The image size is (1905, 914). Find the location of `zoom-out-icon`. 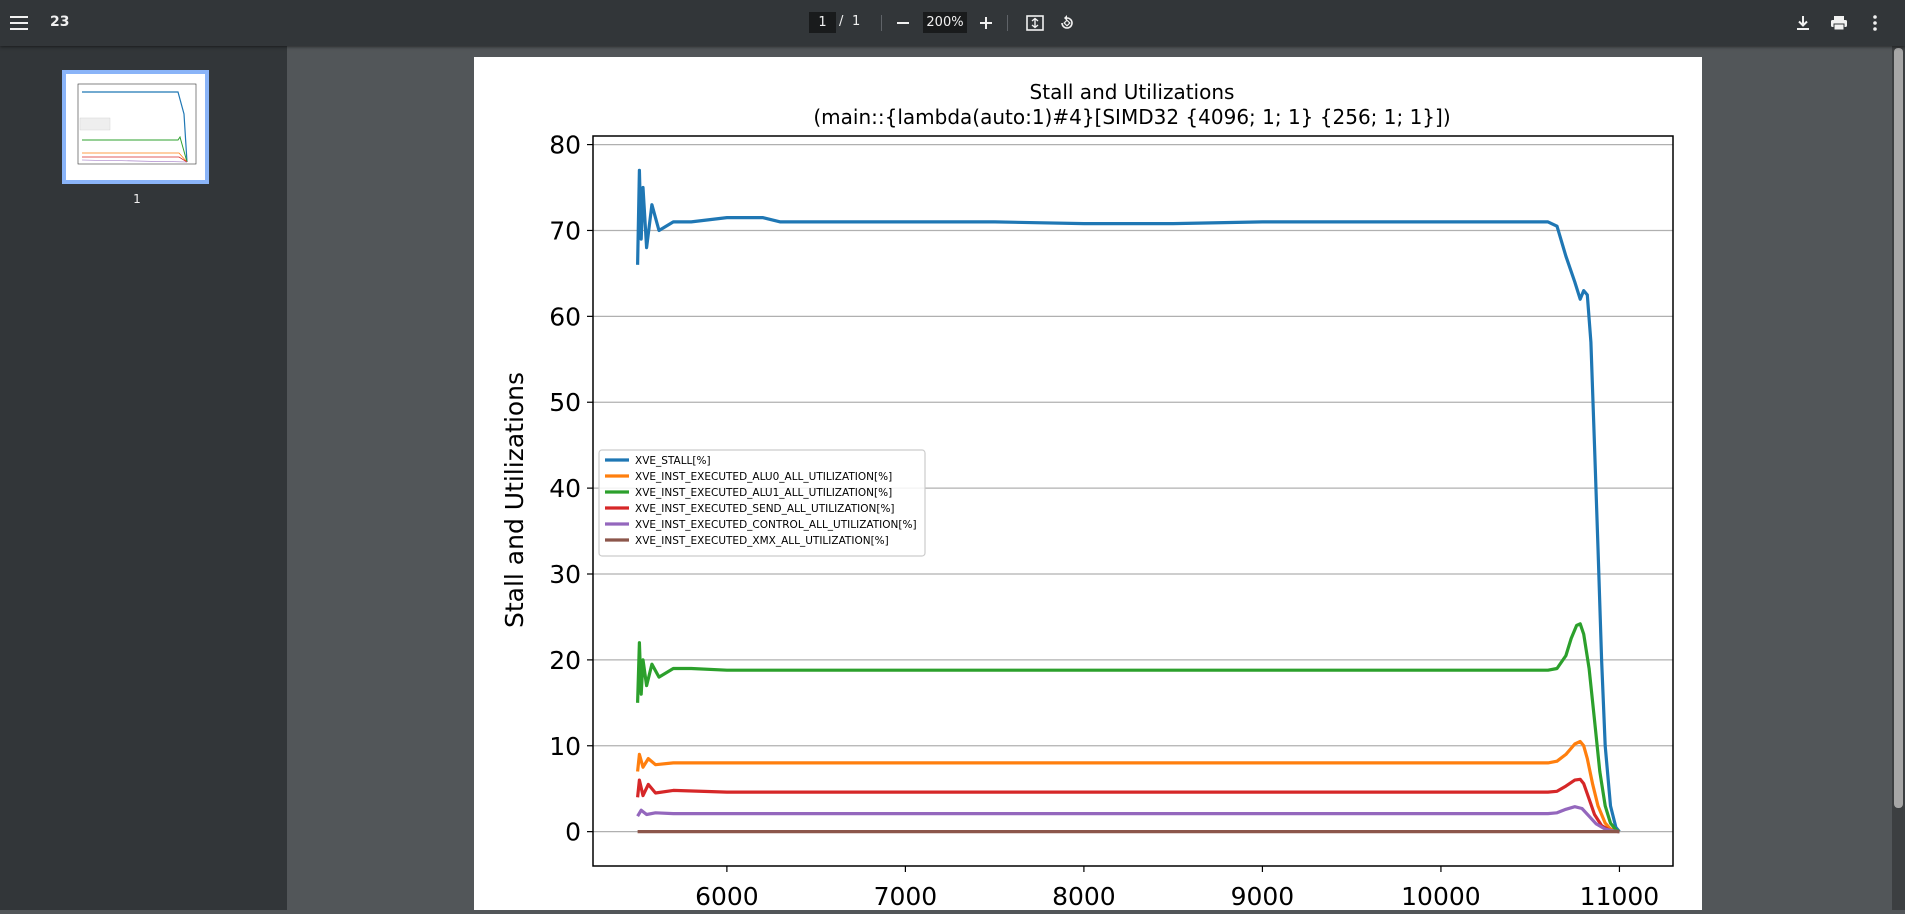

zoom-out-icon is located at coordinates (903, 23).